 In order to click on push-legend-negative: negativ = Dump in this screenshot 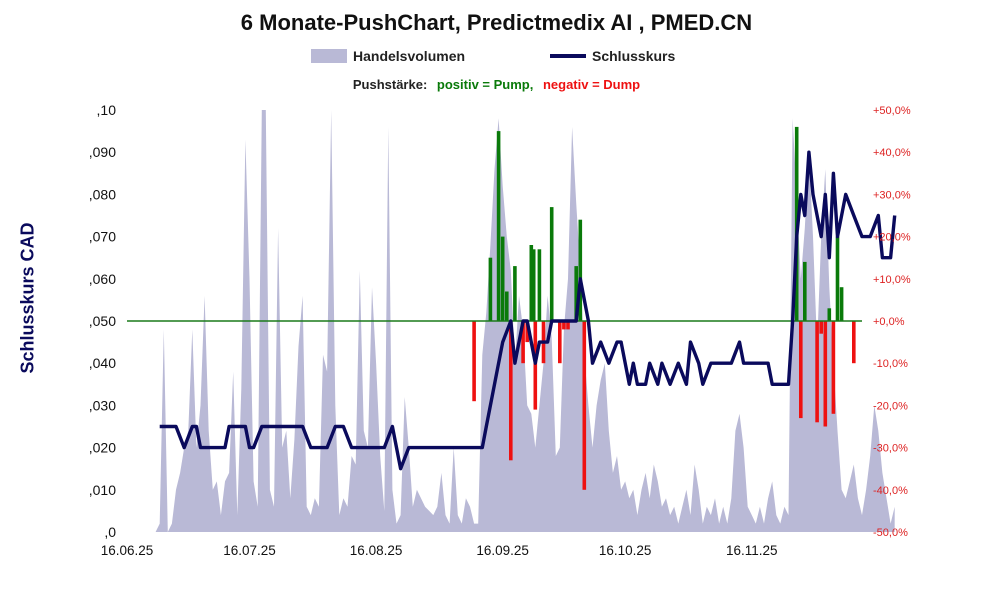, I will do `click(591, 84)`.